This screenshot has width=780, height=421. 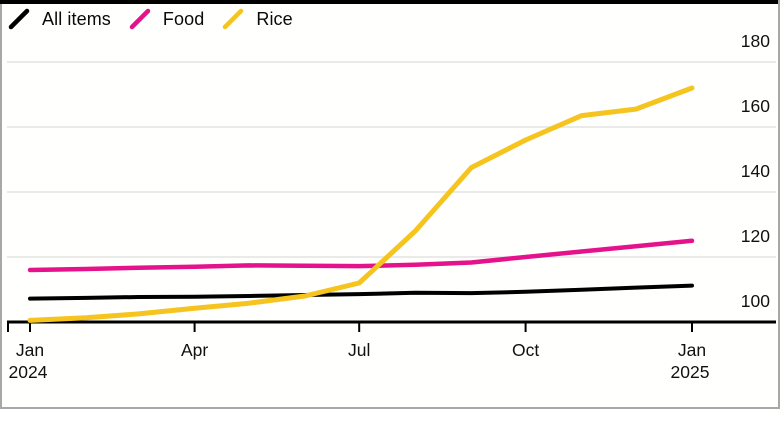 I want to click on y-axis-label-160: 160, so click(x=755, y=106).